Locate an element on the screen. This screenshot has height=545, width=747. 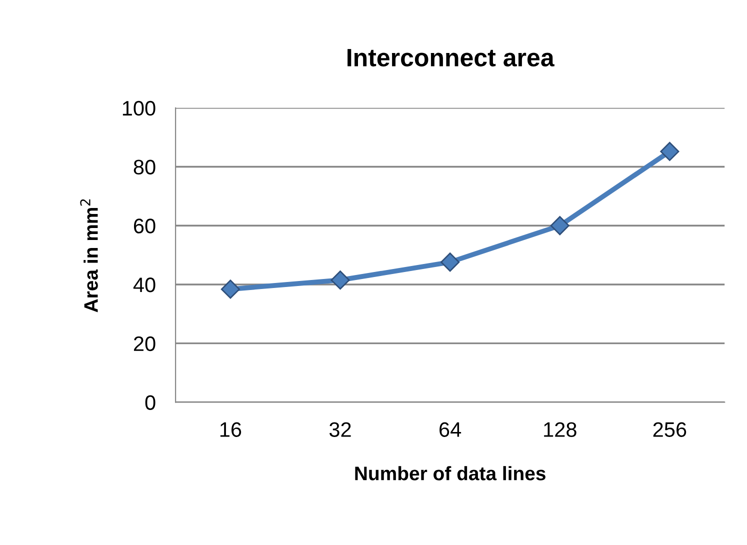
x-tick-label: 128 is located at coordinates (560, 429).